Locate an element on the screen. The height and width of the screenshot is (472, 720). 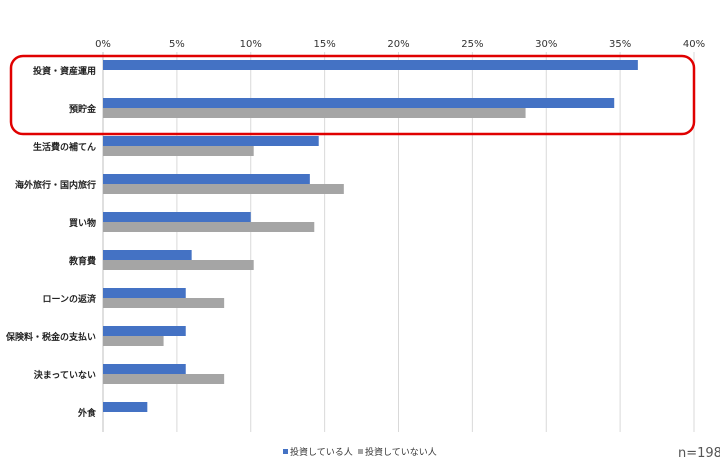
x-tick-label: 20% is located at coordinates (398, 44).